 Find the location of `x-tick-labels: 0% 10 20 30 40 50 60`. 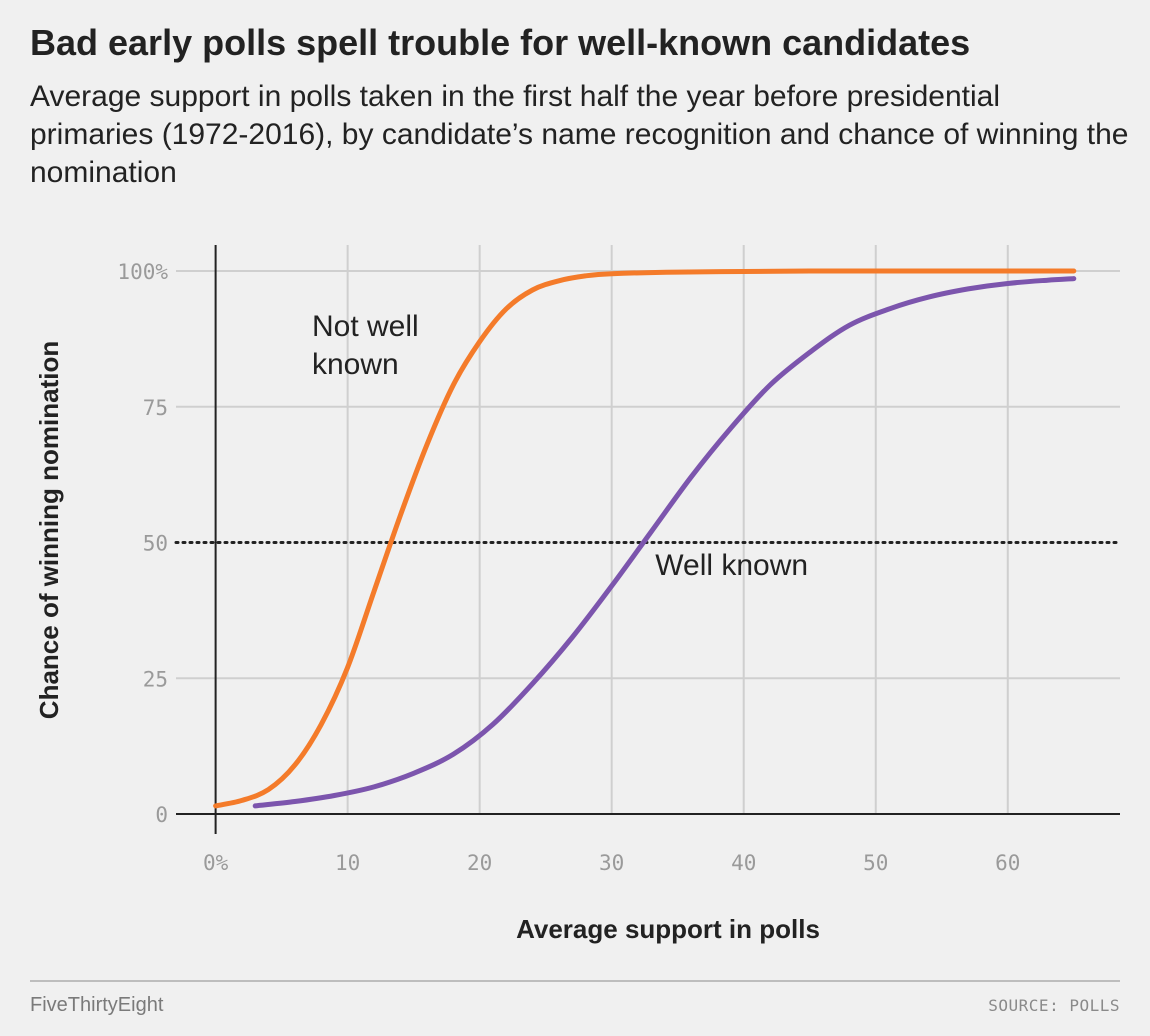

x-tick-labels: 0% 10 20 30 40 50 60 is located at coordinates (611, 863).